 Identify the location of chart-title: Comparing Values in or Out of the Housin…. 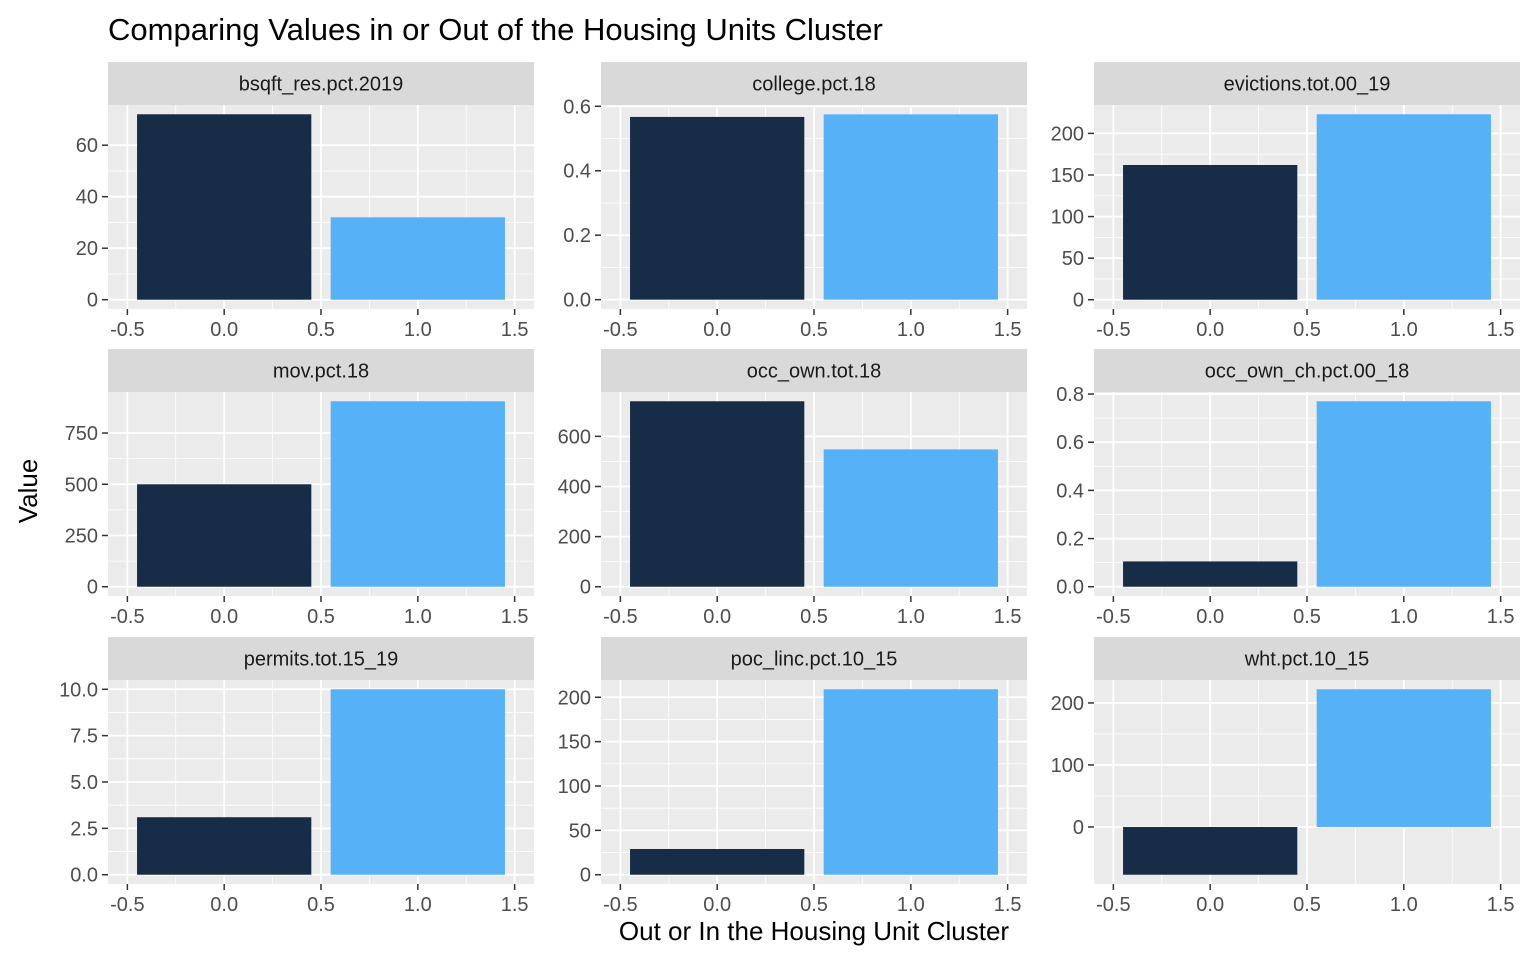
(495, 29).